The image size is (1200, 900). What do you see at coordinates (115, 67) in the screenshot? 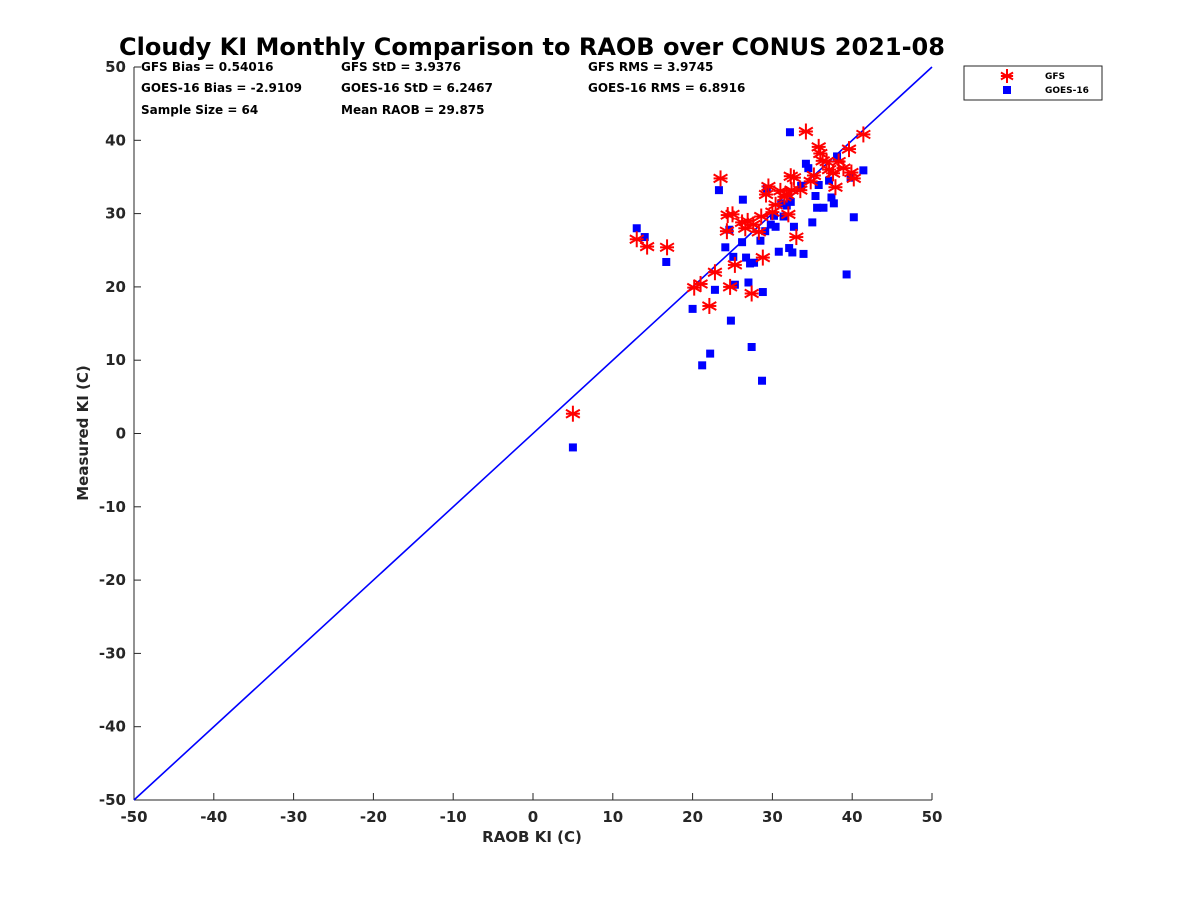
I see `y-tick-label: 50` at bounding box center [115, 67].